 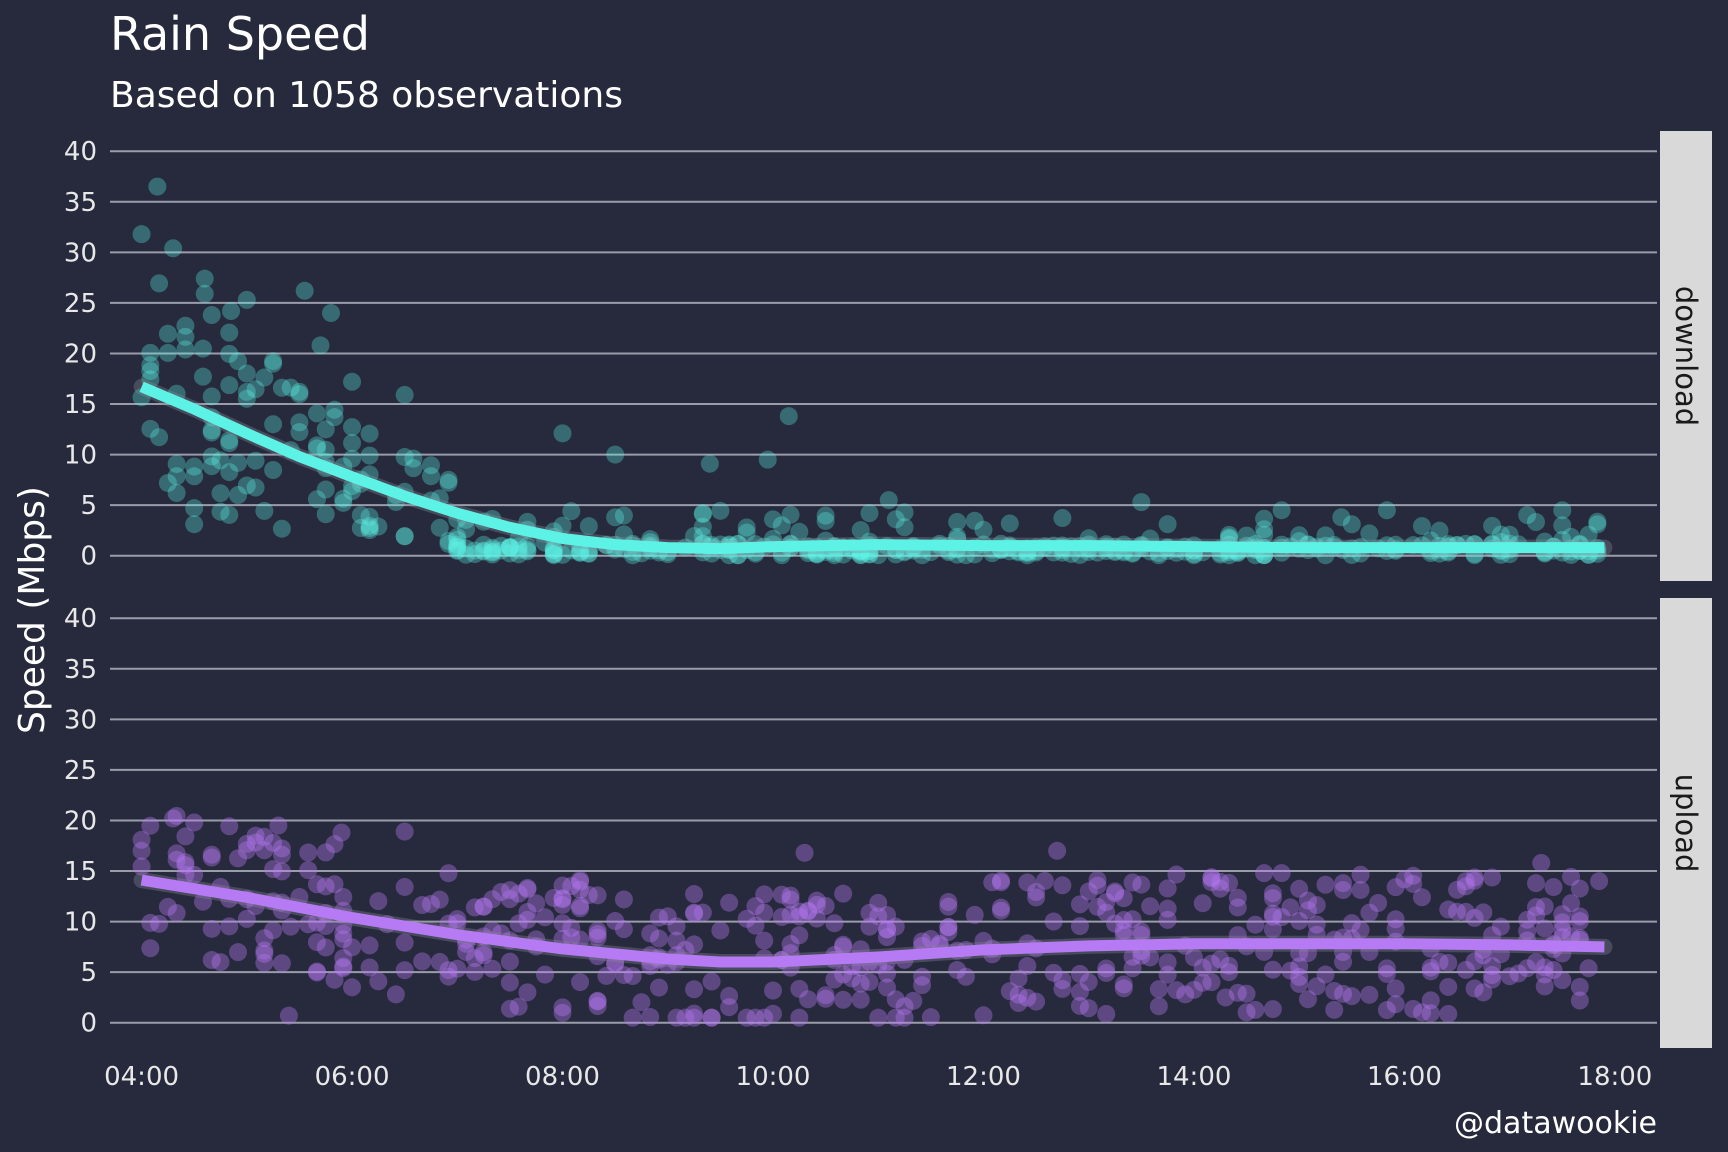 What do you see at coordinates (240, 34) in the screenshot?
I see `chart-title: Rain Speed` at bounding box center [240, 34].